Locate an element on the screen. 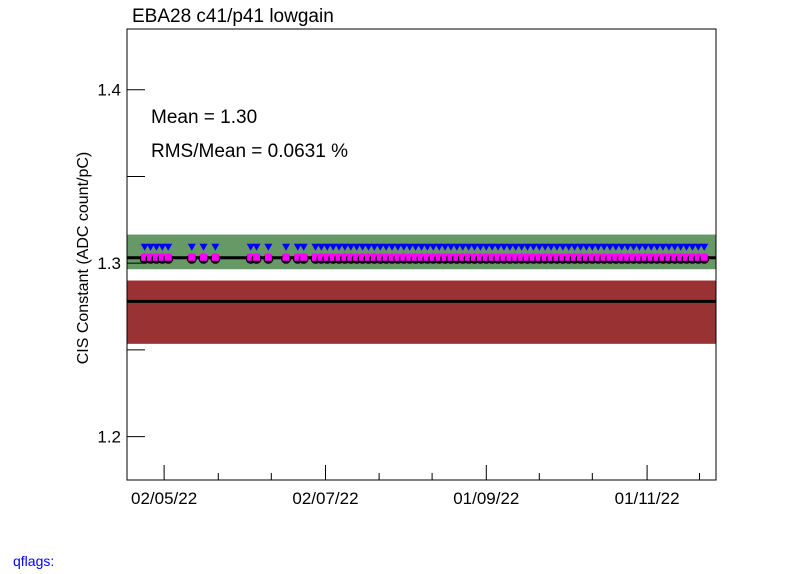 This screenshot has width=796, height=574. y-axis-label: CIS Constant (ADC count/pC) is located at coordinates (83, 258).